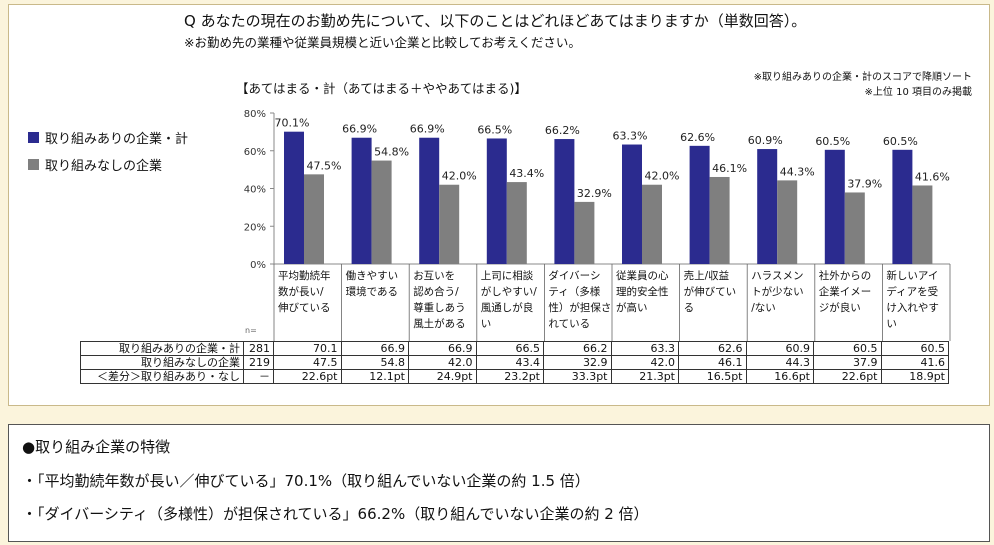 The width and height of the screenshot is (994, 545). Describe the element at coordinates (863, 85) in the screenshot. I see `sort-note: ※取り組みありの企業・計のスコアで降順ソート ※上位 10 項目のみ掲載` at that location.